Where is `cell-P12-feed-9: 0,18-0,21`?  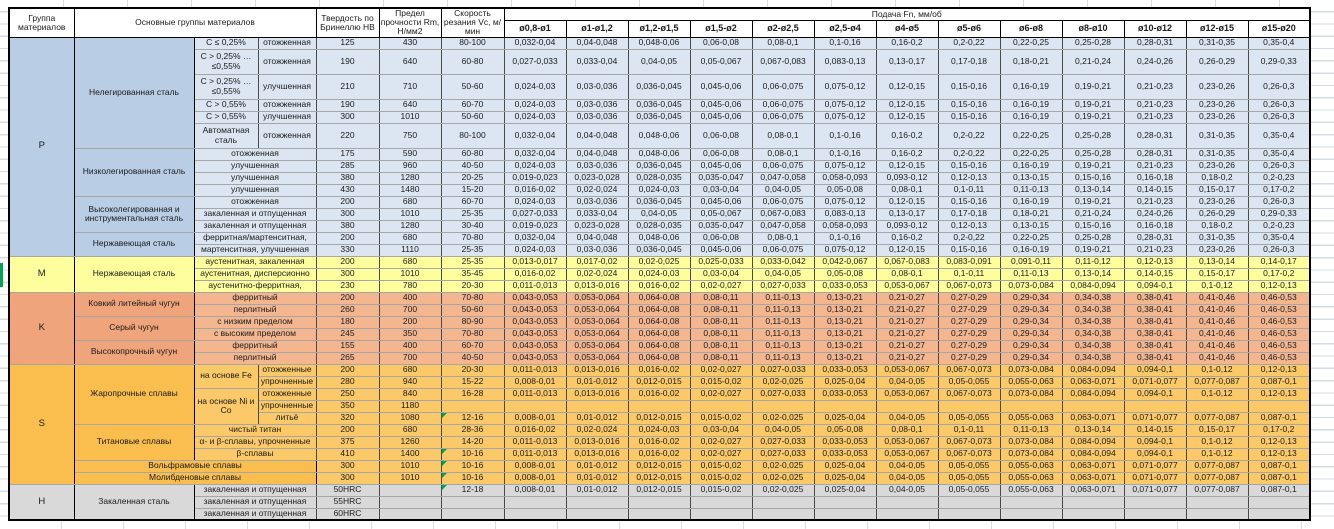 cell-P12-feed-9: 0,18-0,21 is located at coordinates (1031, 214).